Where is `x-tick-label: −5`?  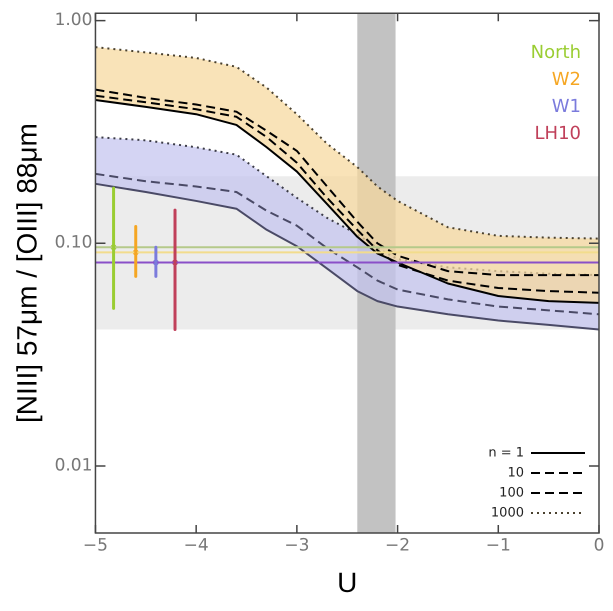 x-tick-label: −5 is located at coordinates (95, 546).